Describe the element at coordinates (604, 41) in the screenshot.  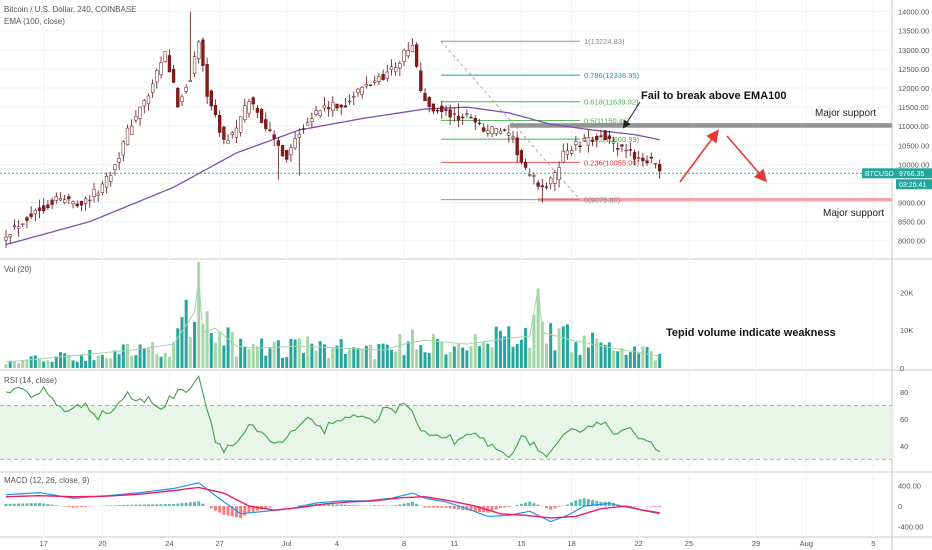
I see `fib-level-label: 1(13224.83)` at that location.